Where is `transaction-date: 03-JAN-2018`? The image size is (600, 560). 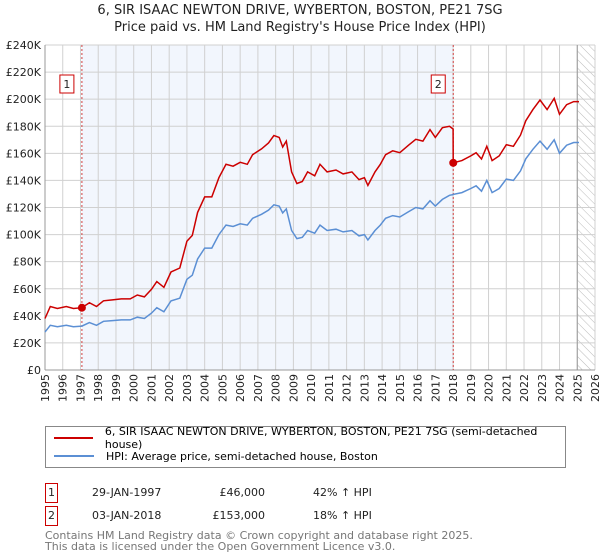
transaction-date: 03-JAN-2018 is located at coordinates (127, 515).